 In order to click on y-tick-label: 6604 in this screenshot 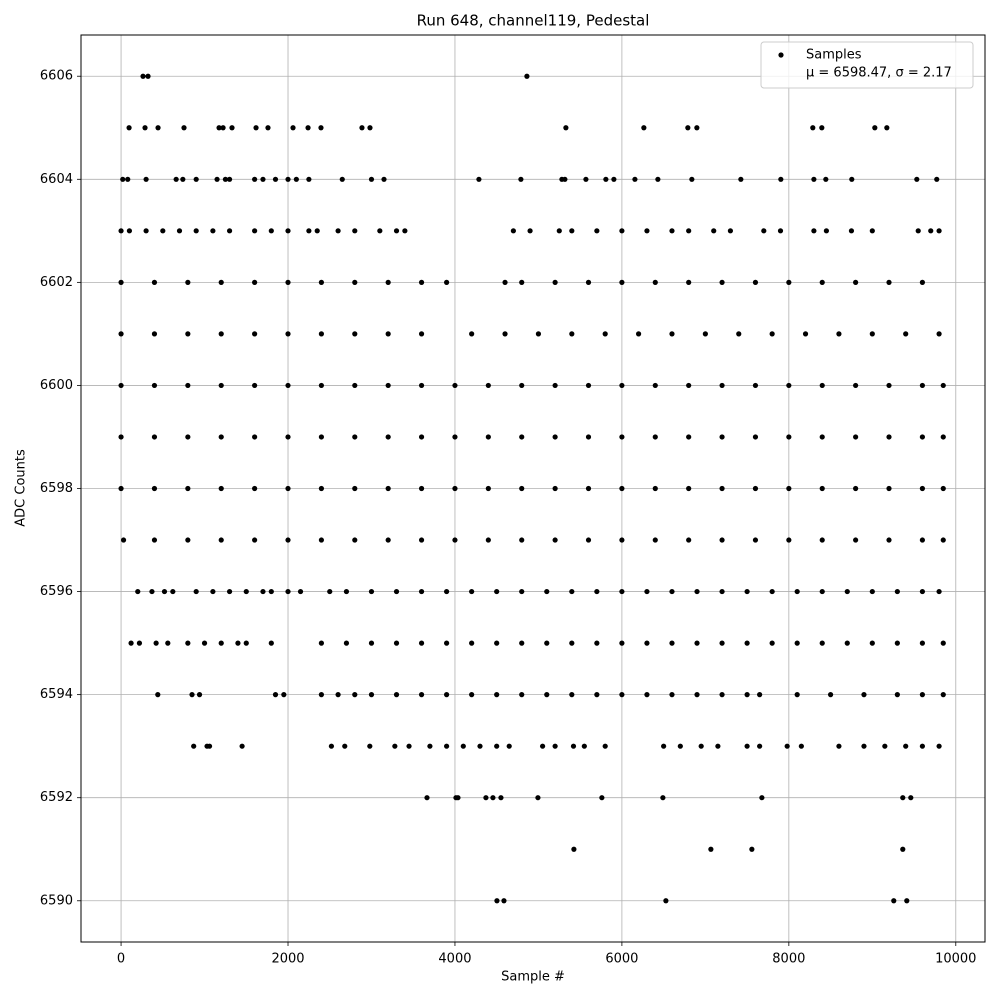, I will do `click(56, 179)`.